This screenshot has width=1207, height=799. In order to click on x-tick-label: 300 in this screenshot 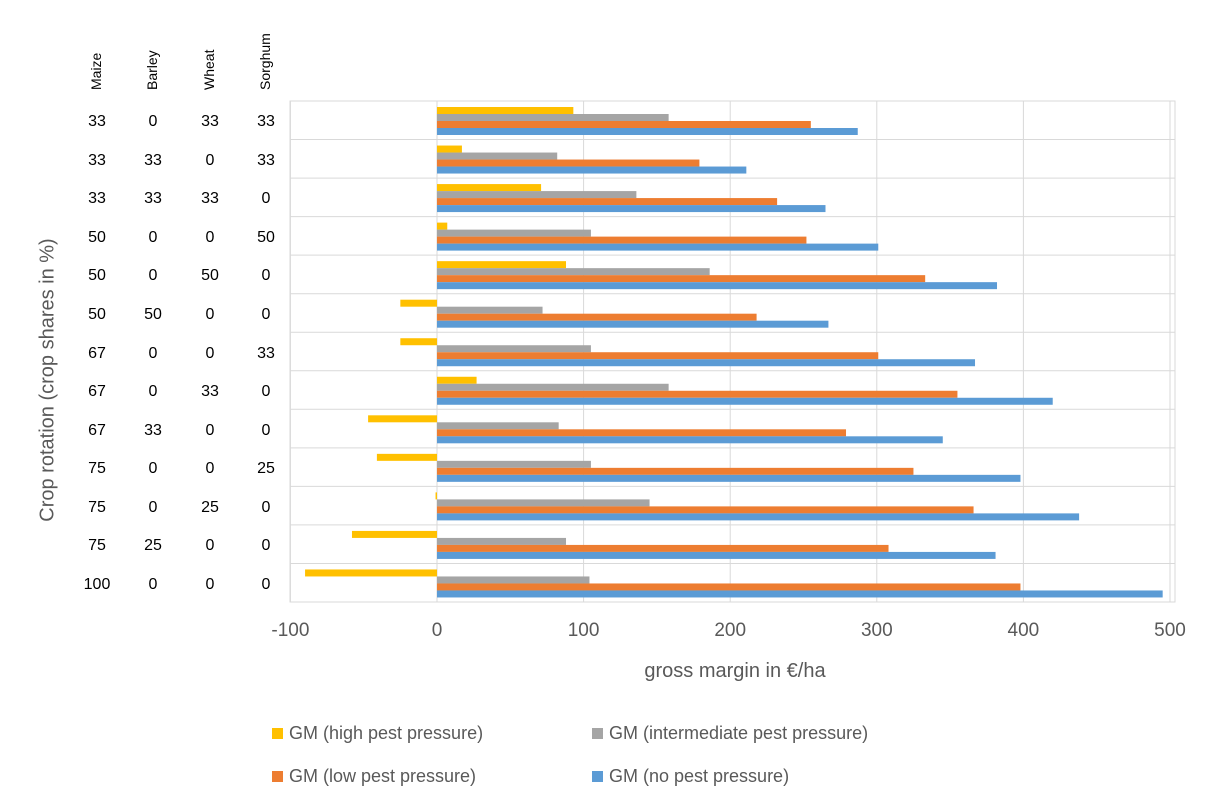, I will do `click(876, 630)`.